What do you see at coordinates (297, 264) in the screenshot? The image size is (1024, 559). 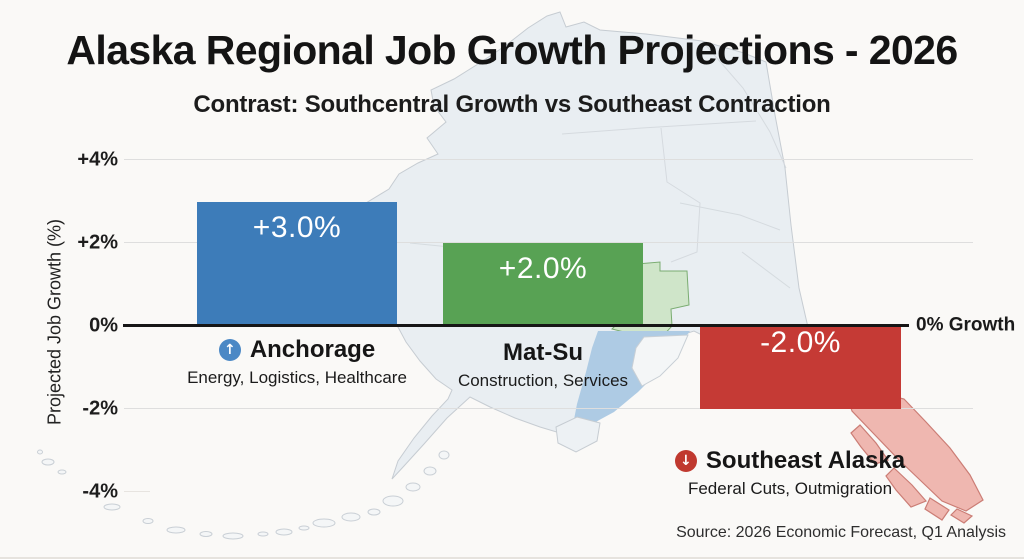 I see `bar-anchorage: +3.0%` at bounding box center [297, 264].